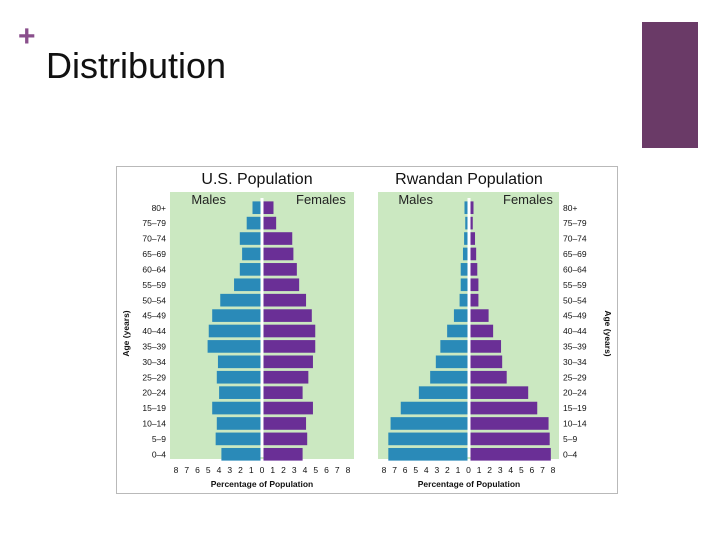 This screenshot has width=720, height=540. I want to click on age-label: 20–24, so click(575, 393).